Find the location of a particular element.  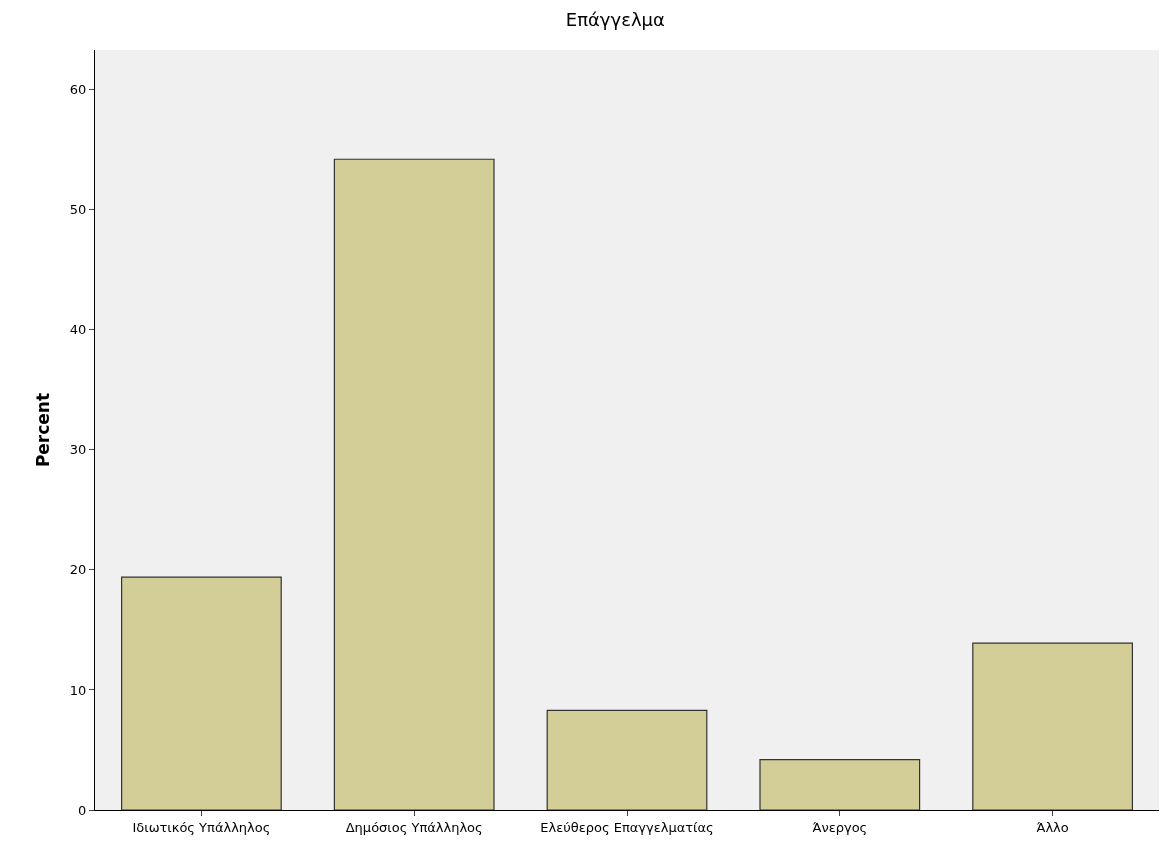

x-tick-label: Ιδιωτικός Υπάλληλος is located at coordinates (201, 827).